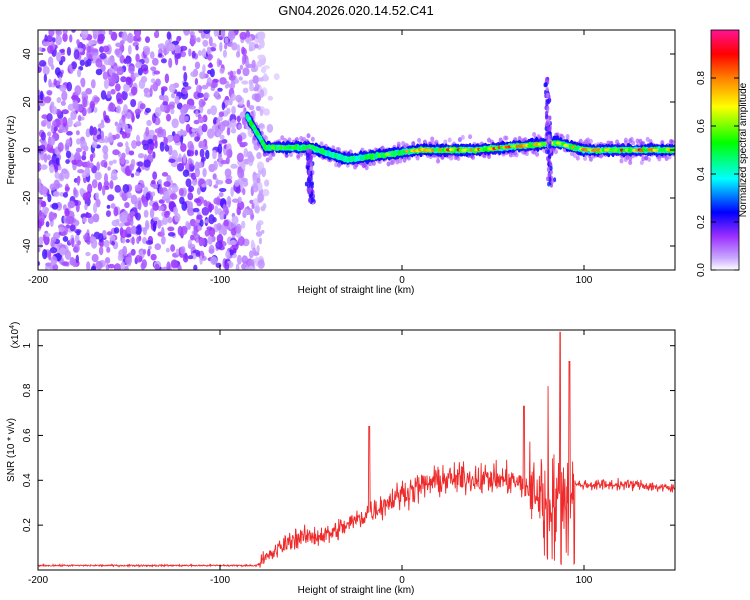 This screenshot has height=600, width=750. What do you see at coordinates (220, 580) in the screenshot?
I see `snr-x-tick-label: -100` at bounding box center [220, 580].